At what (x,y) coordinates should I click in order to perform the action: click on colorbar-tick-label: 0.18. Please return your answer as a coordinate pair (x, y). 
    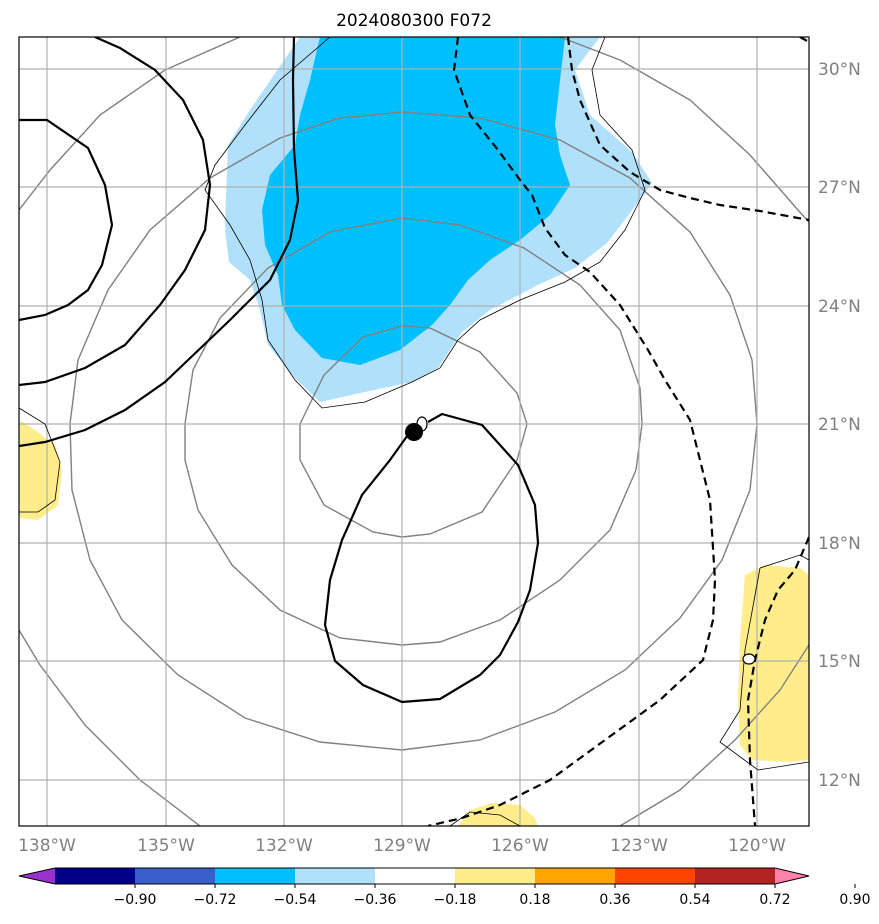
    Looking at the image, I should click on (534, 900).